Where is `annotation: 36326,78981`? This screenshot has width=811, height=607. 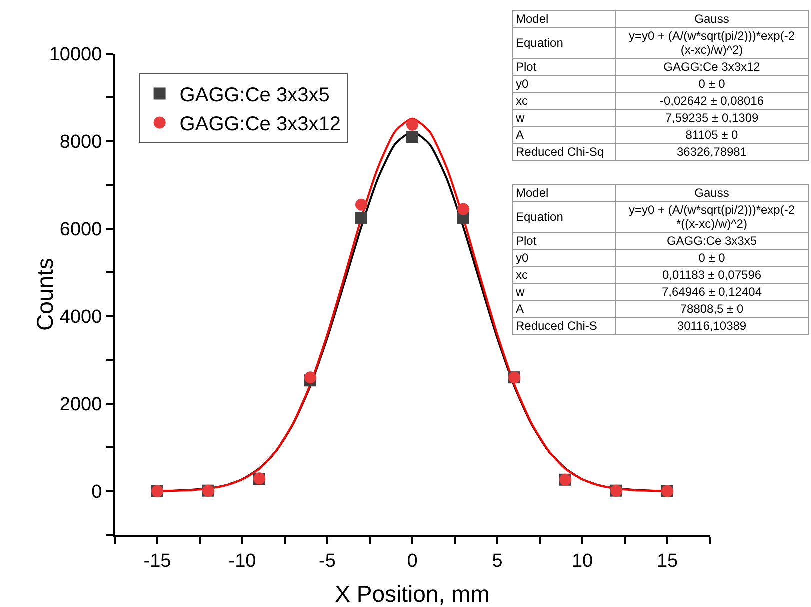
annotation: 36326,78981 is located at coordinates (712, 152).